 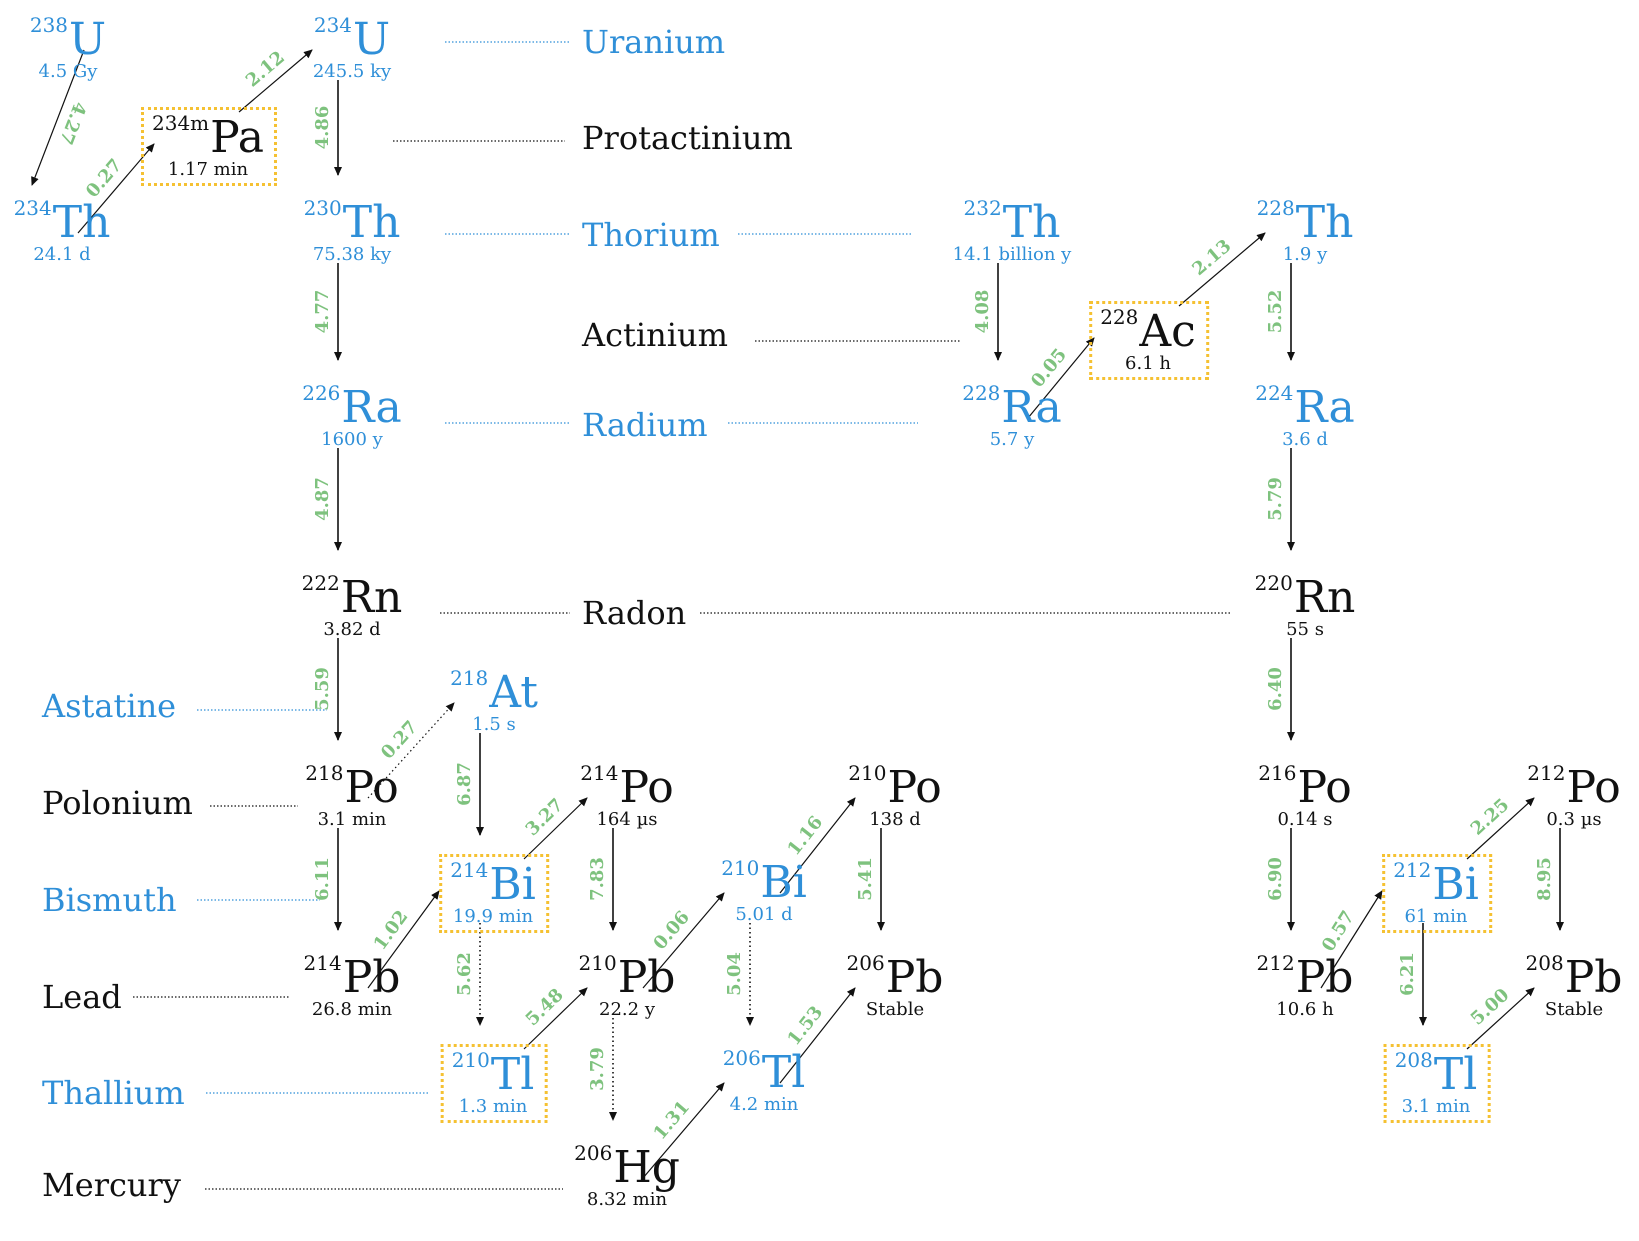 What do you see at coordinates (1012, 439) in the screenshot?
I see `half-life: 5.7 y` at bounding box center [1012, 439].